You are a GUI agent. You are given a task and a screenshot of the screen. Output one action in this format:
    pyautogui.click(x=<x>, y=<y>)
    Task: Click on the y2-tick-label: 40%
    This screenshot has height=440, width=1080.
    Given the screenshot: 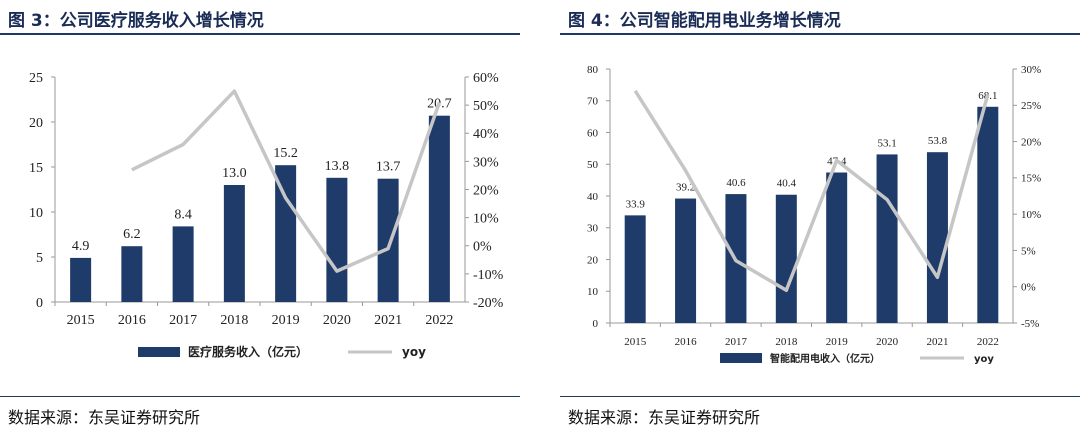 What is the action you would take?
    pyautogui.click(x=486, y=134)
    